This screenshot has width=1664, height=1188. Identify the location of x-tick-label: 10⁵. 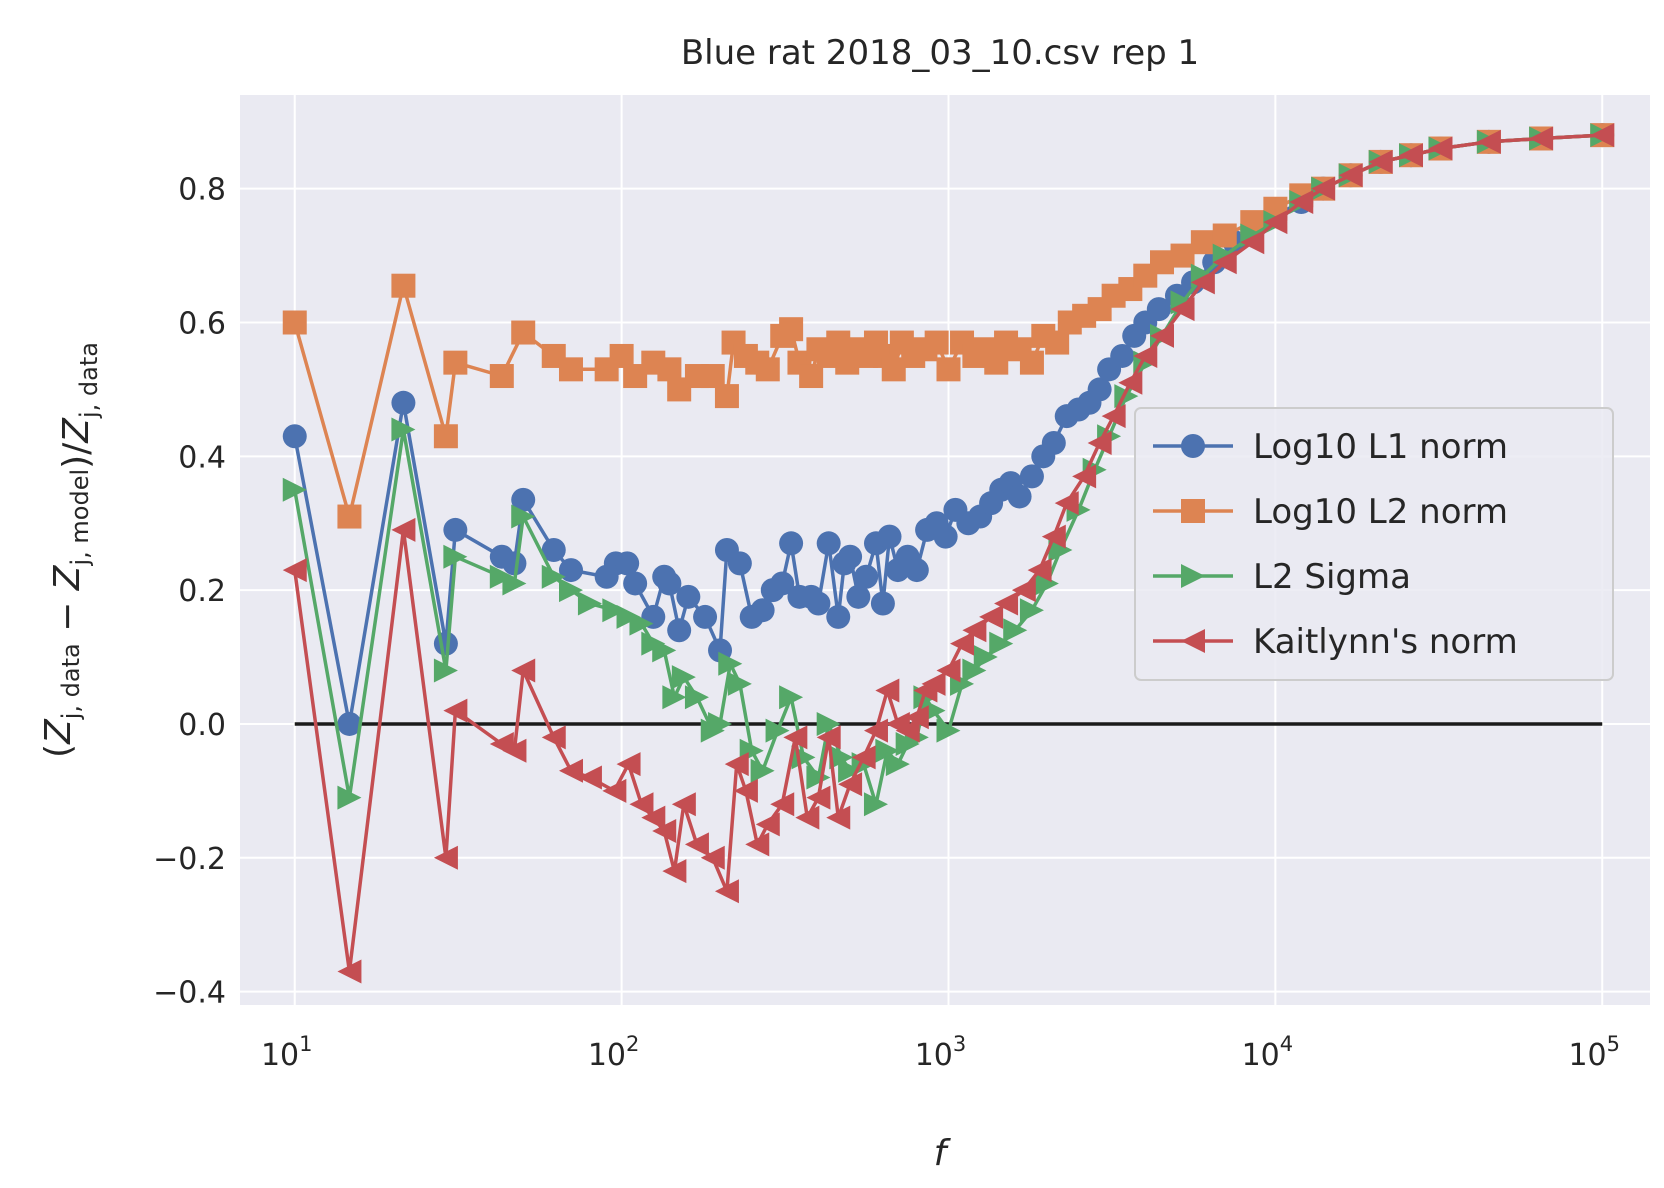
(1594, 1052).